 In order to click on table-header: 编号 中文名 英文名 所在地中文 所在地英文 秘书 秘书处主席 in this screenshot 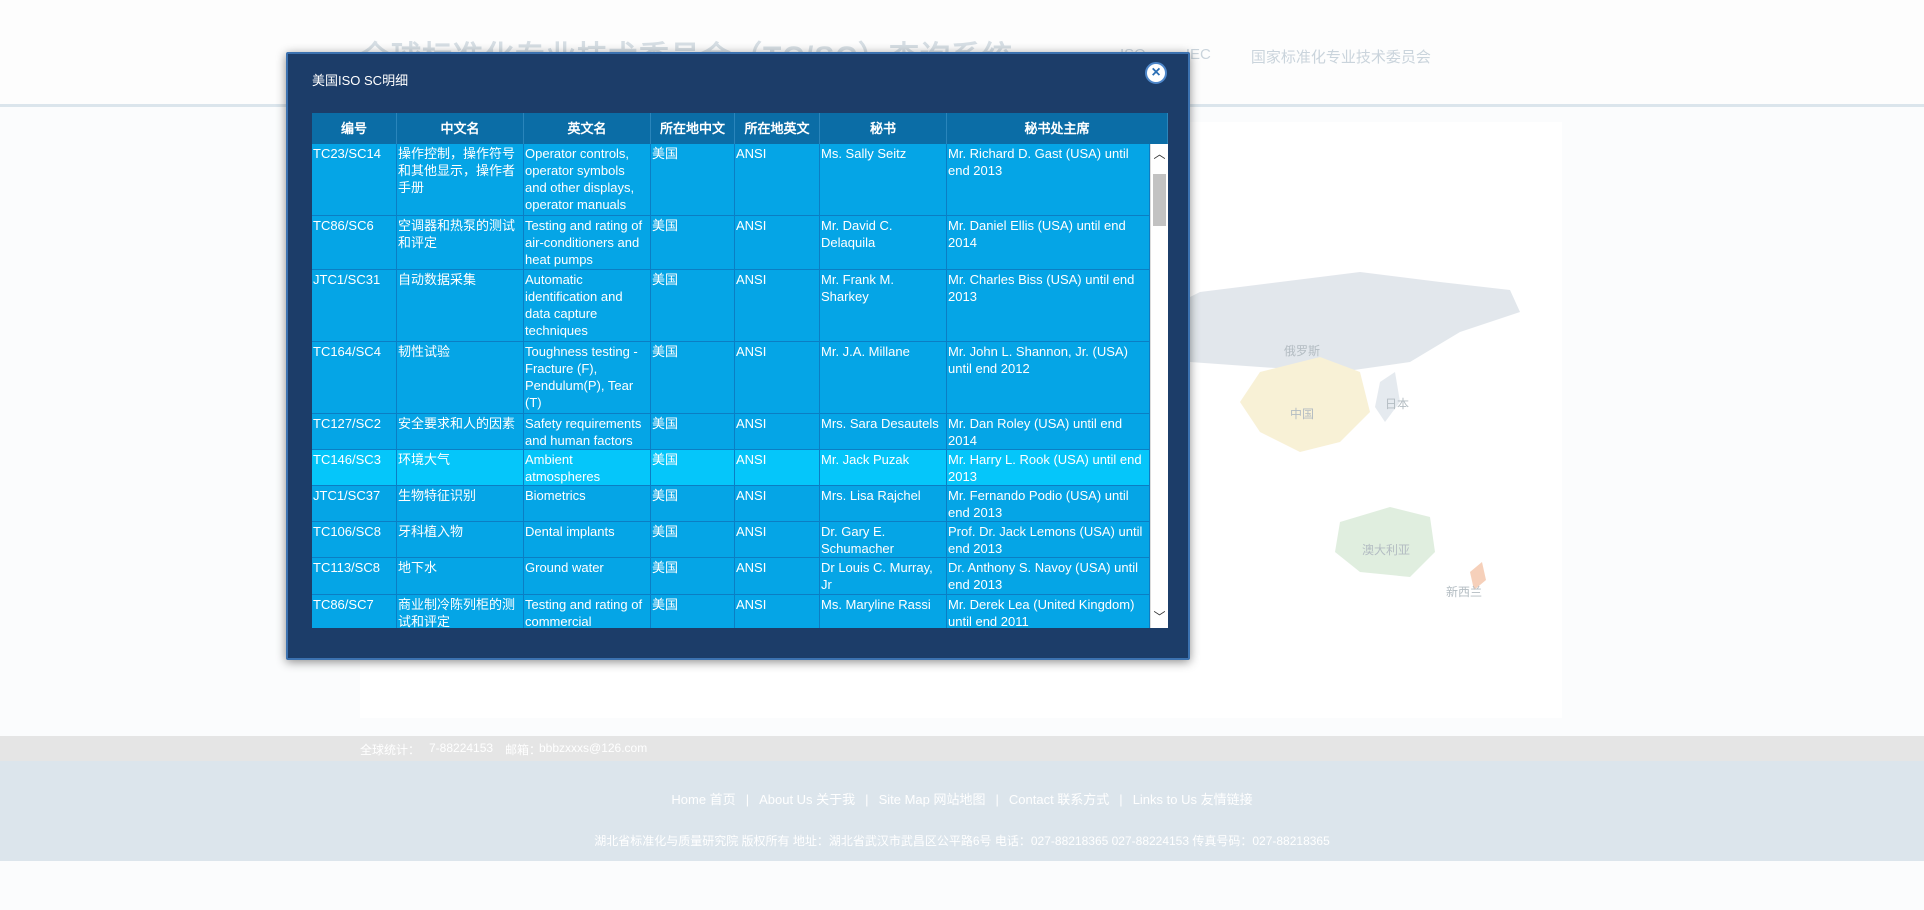, I will do `click(740, 128)`.